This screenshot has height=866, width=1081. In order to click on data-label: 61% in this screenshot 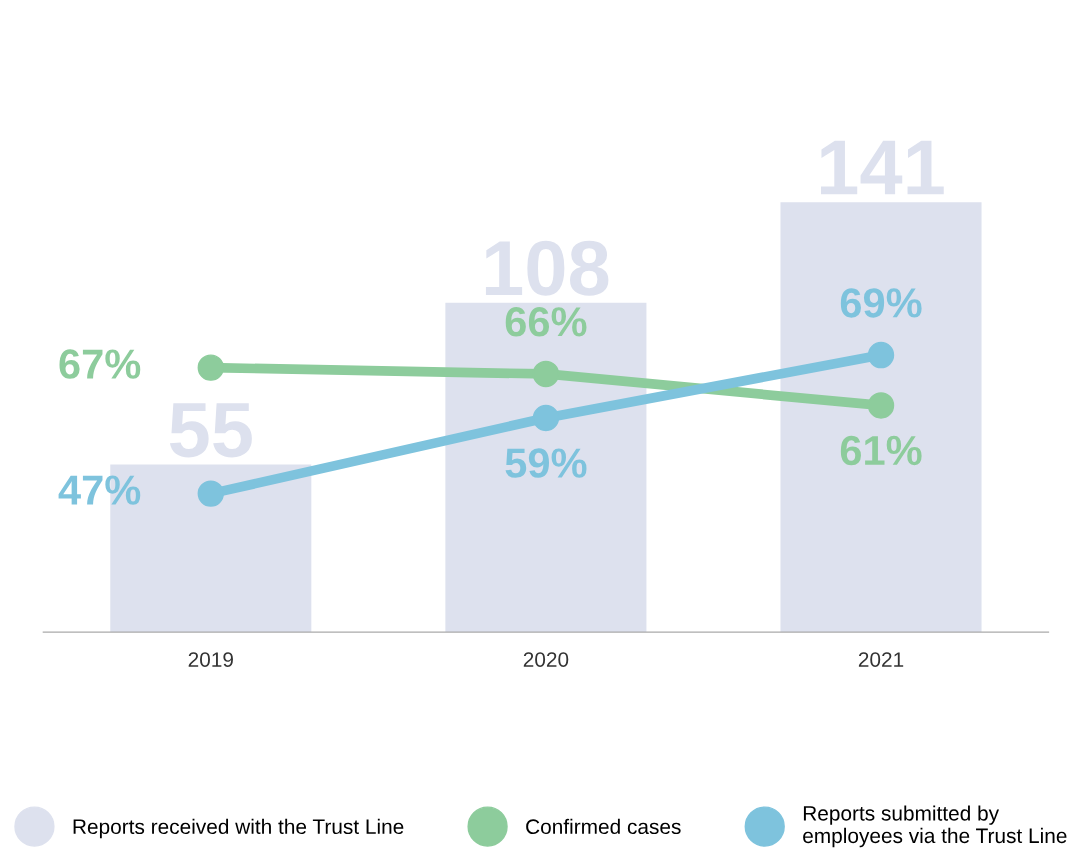, I will do `click(881, 450)`.